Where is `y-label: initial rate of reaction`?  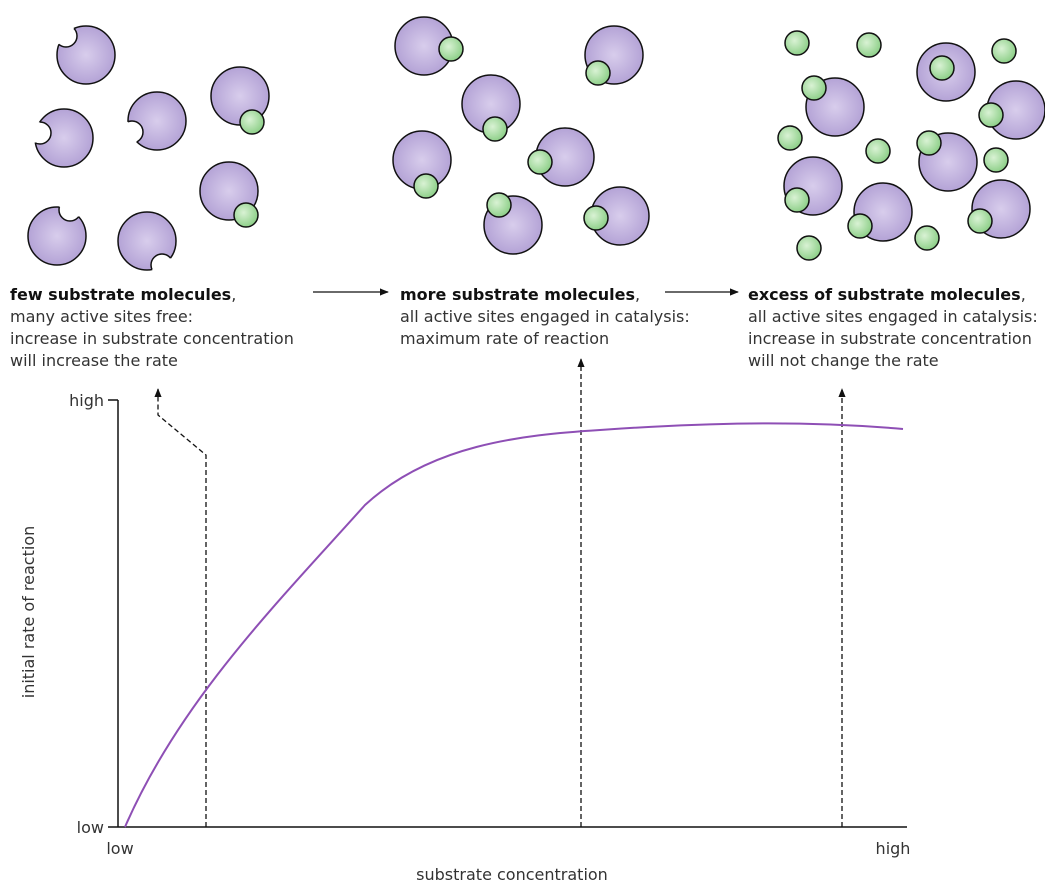
y-label: initial rate of reaction is located at coordinates (28, 612).